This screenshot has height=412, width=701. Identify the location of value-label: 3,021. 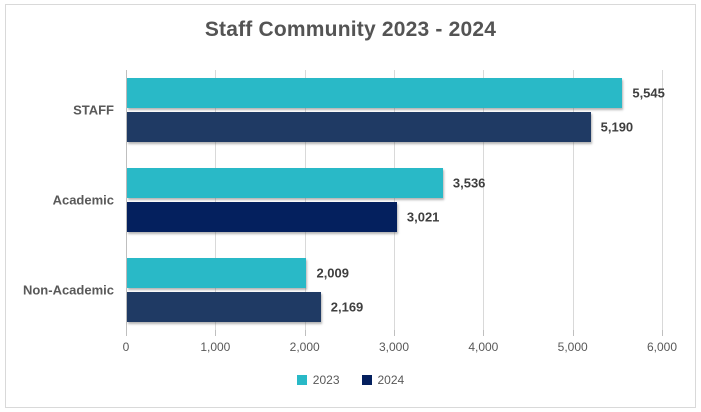
(423, 217).